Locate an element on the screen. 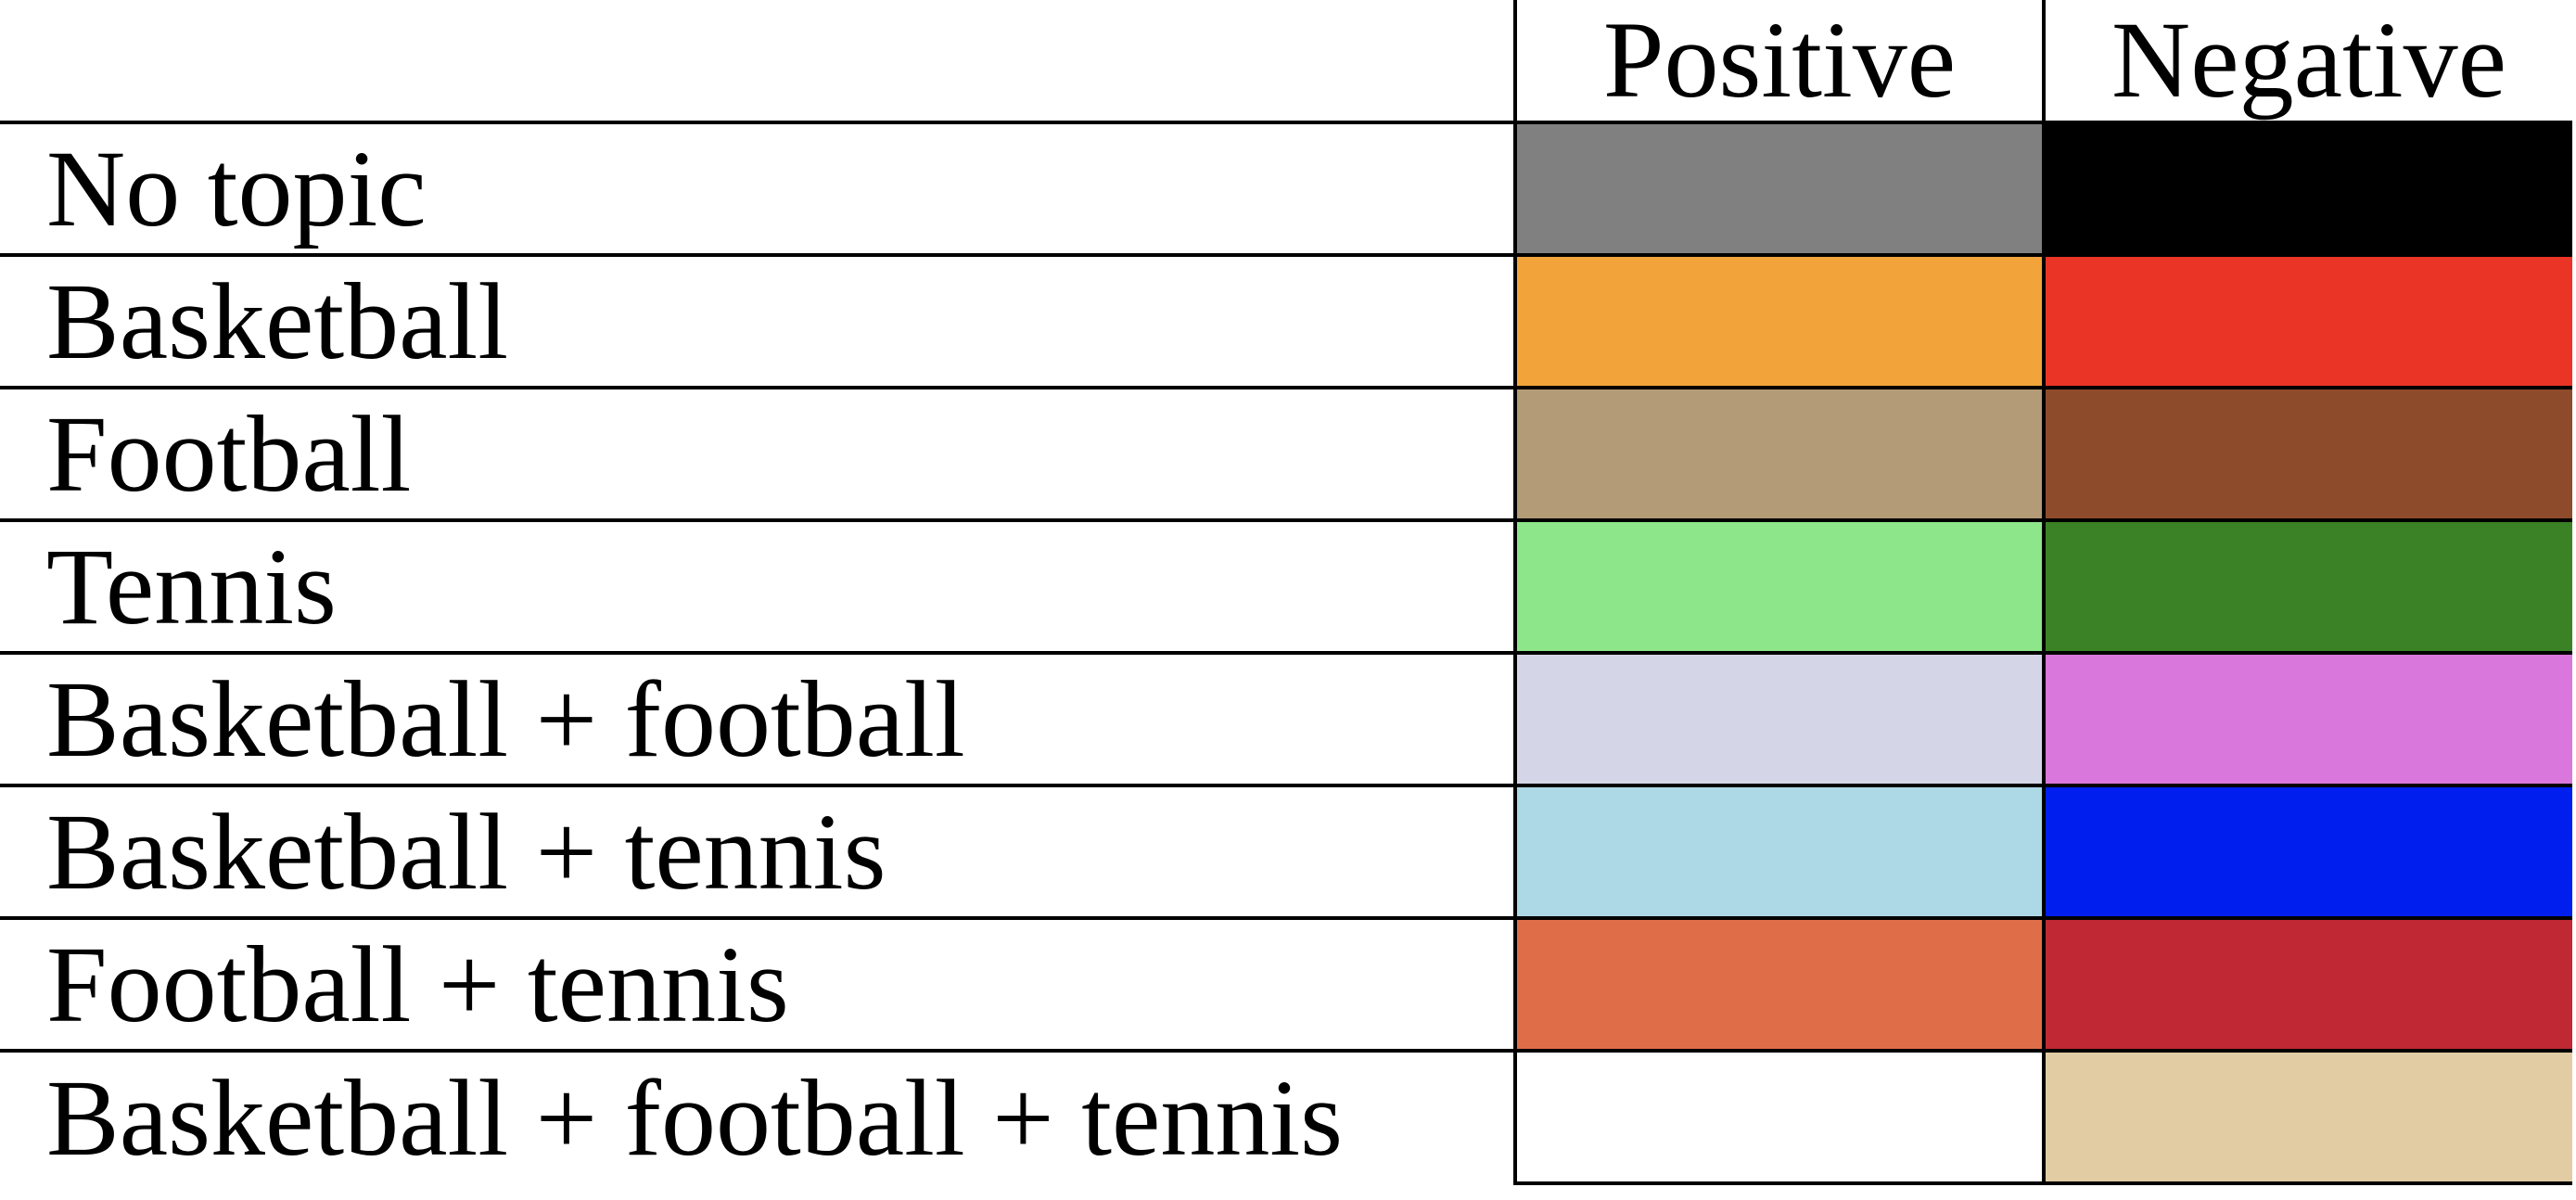  table-row: Basketball + football + tennis is located at coordinates (1286, 1117).